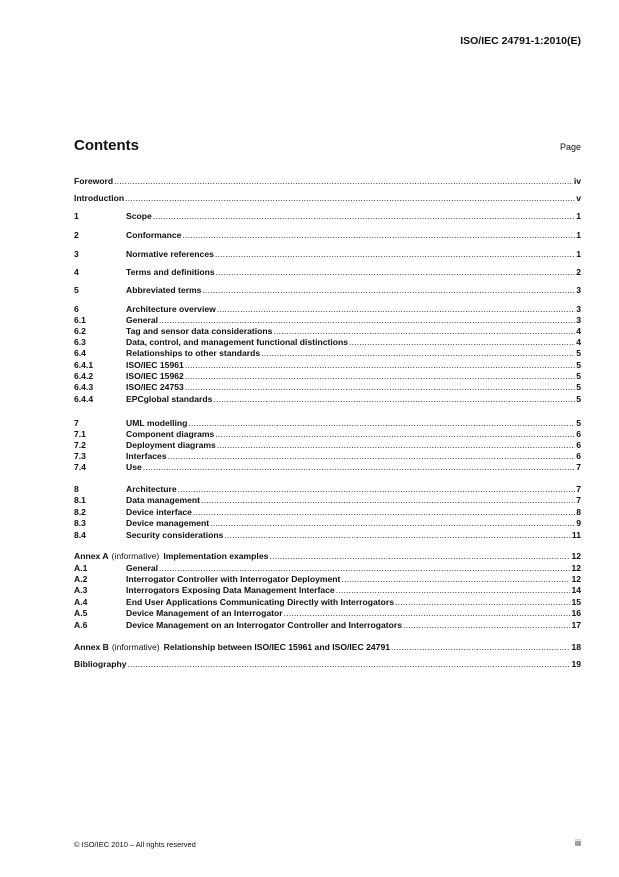 Image resolution: width=619 pixels, height=877 pixels. Describe the element at coordinates (80, 353) in the screenshot. I see `section-number: 6.4` at that location.